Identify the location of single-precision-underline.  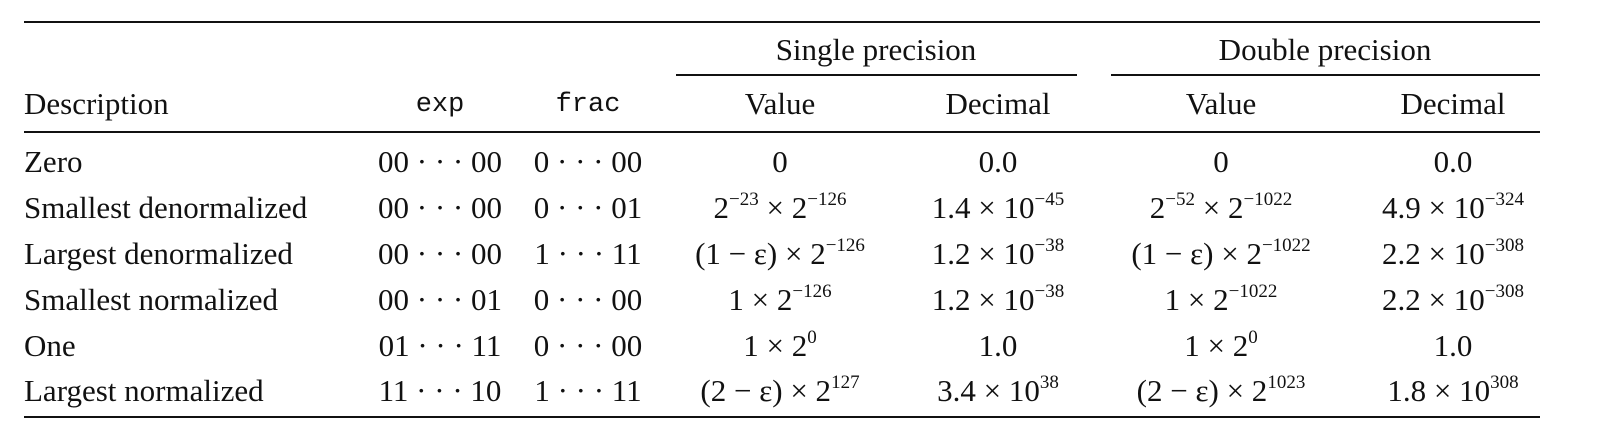
(876, 75).